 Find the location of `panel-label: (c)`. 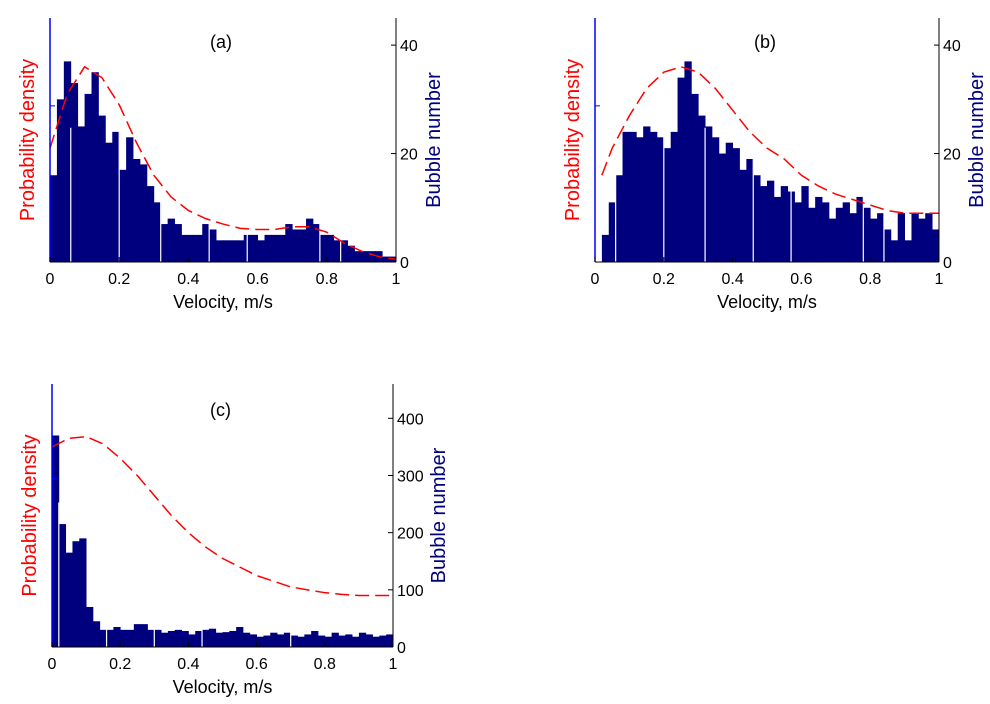

panel-label: (c) is located at coordinates (220, 410).